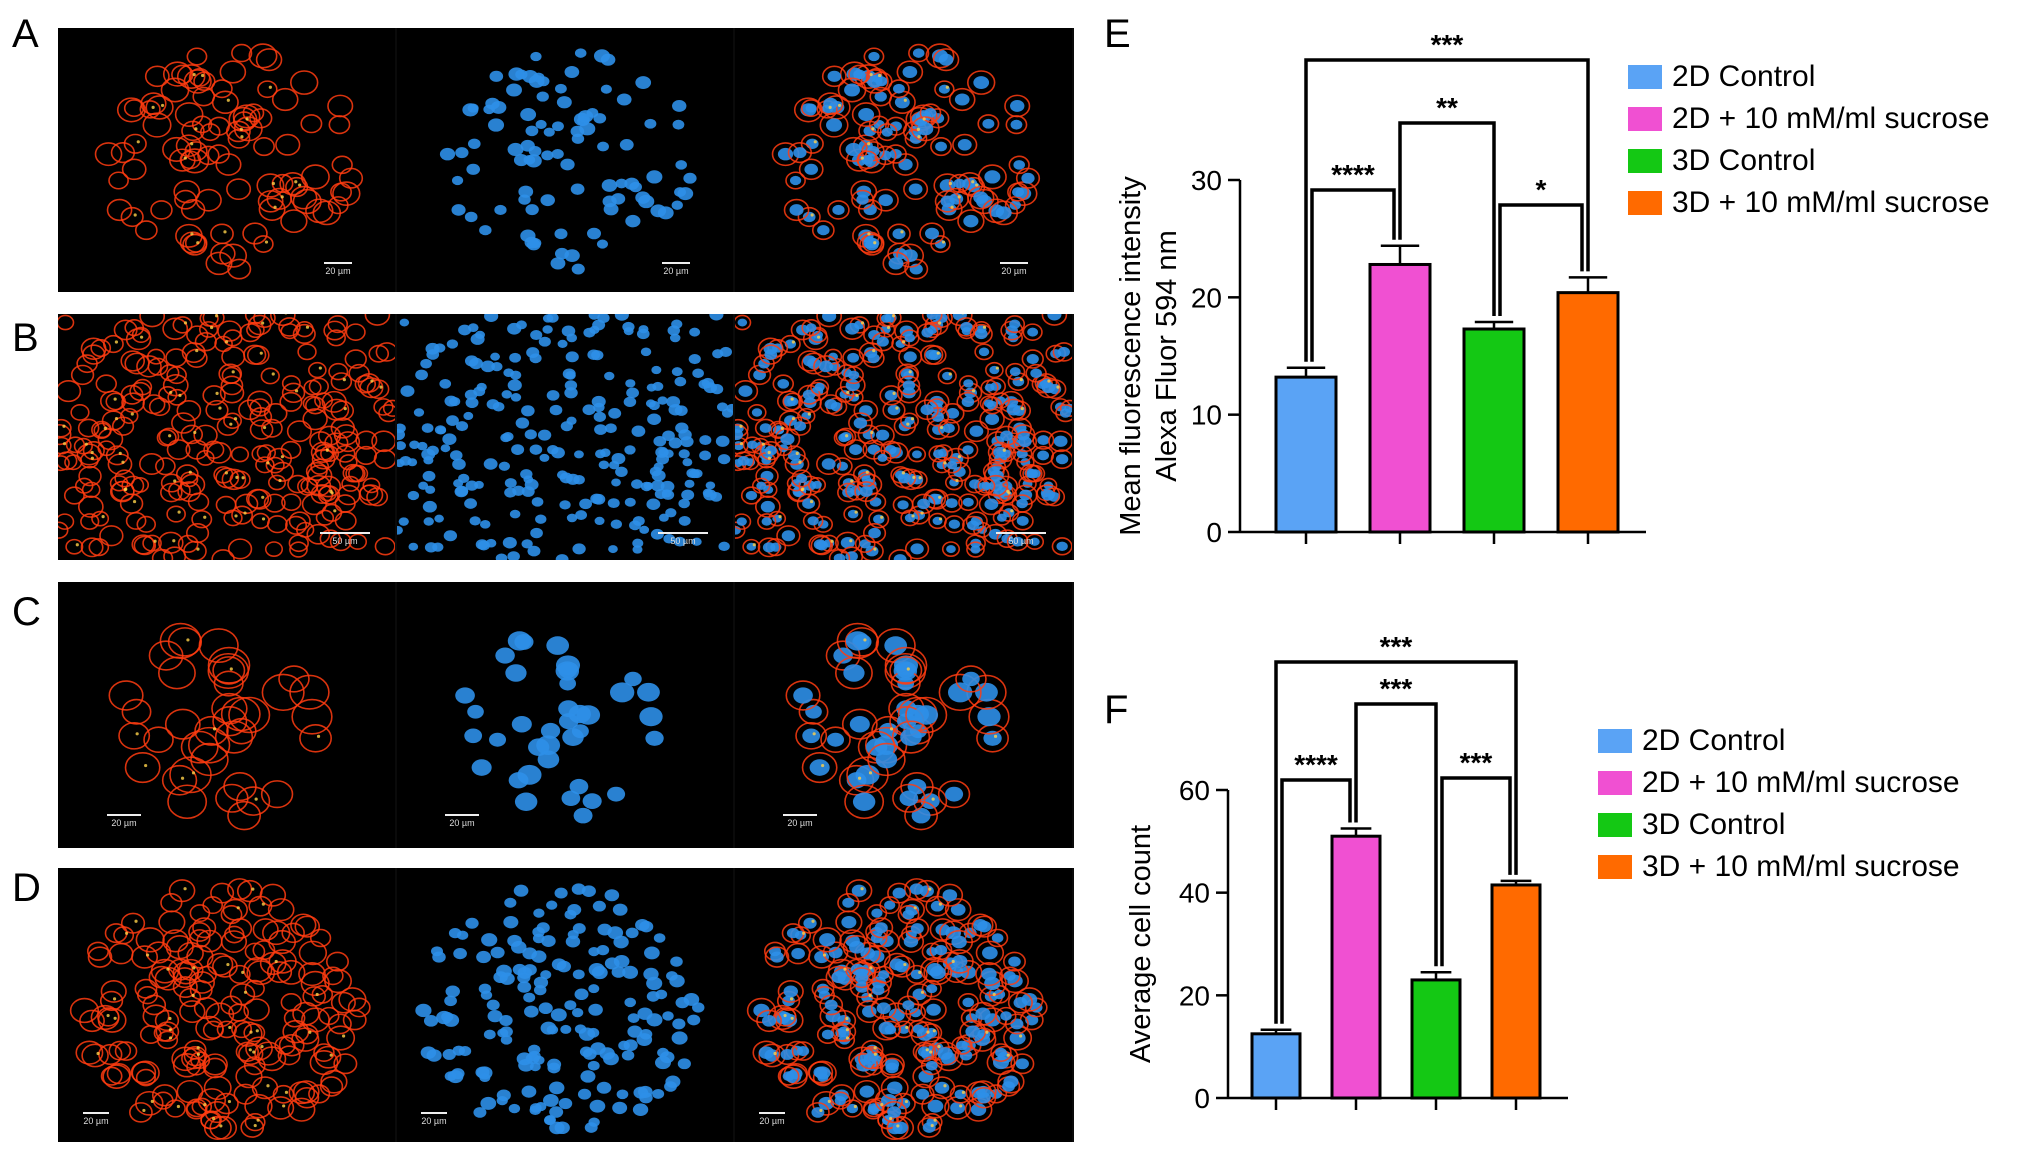 The height and width of the screenshot is (1155, 2032). I want to click on significance-label: ***, so click(1396, 646).